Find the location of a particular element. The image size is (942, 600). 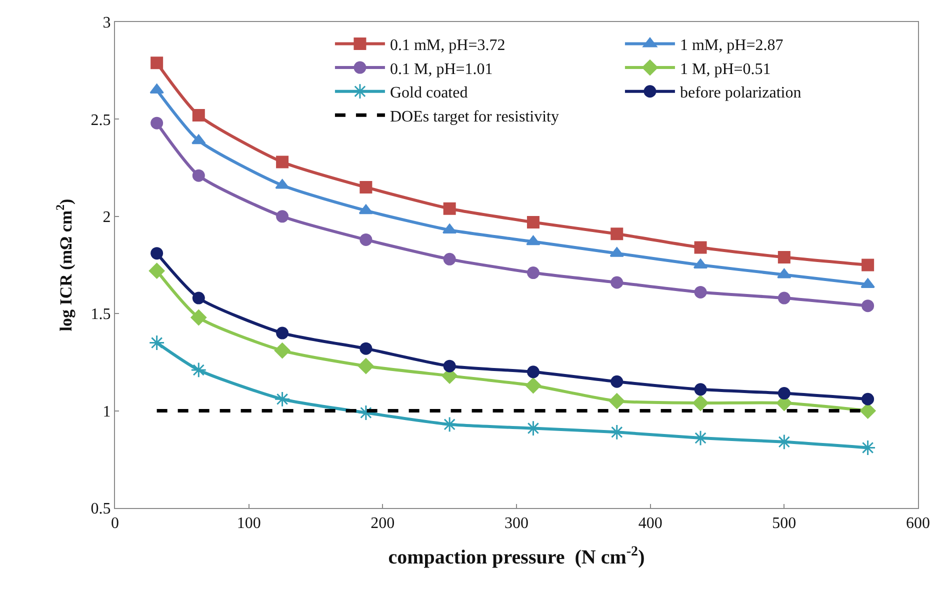

x-tick-label: 100 is located at coordinates (248, 523).